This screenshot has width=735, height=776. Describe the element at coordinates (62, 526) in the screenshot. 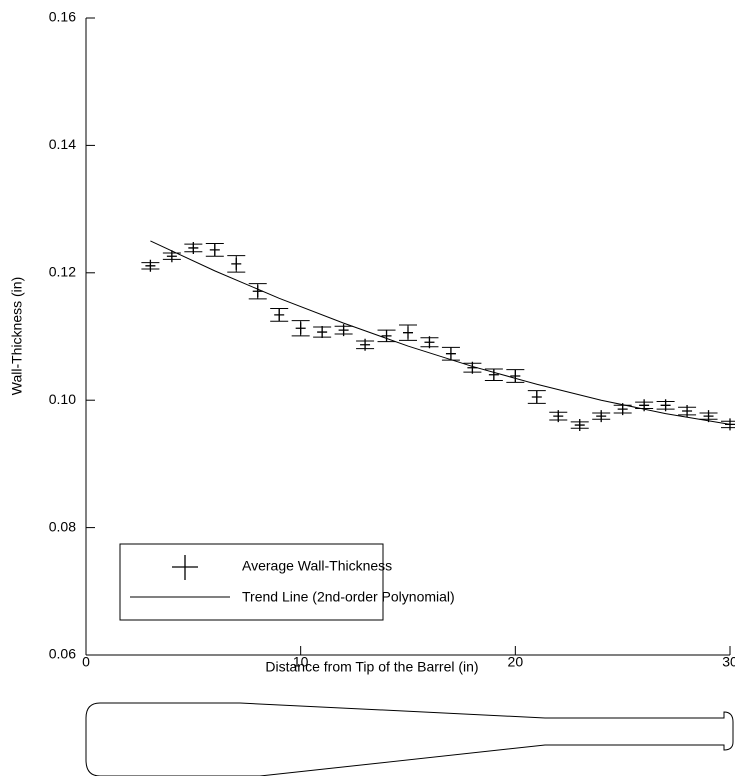

I see `y-tick-label: 0.08` at that location.